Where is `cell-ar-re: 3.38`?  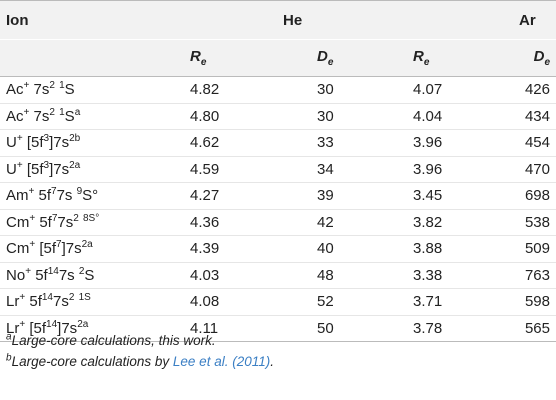
cell-ar-re: 3.38 is located at coordinates (451, 275).